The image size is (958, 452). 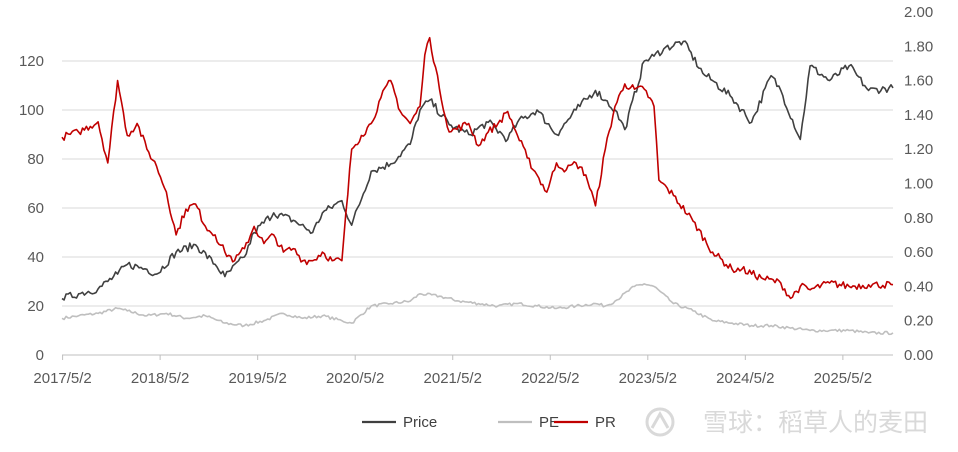 I want to click on legend-label-price: Price, so click(x=420, y=422).